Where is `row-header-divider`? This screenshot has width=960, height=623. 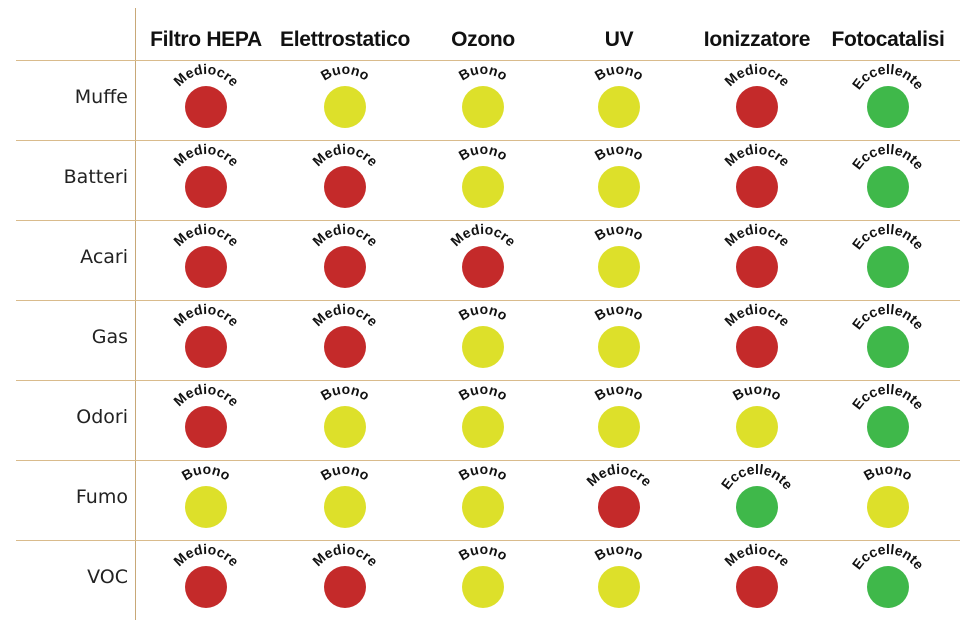
row-header-divider is located at coordinates (135, 314).